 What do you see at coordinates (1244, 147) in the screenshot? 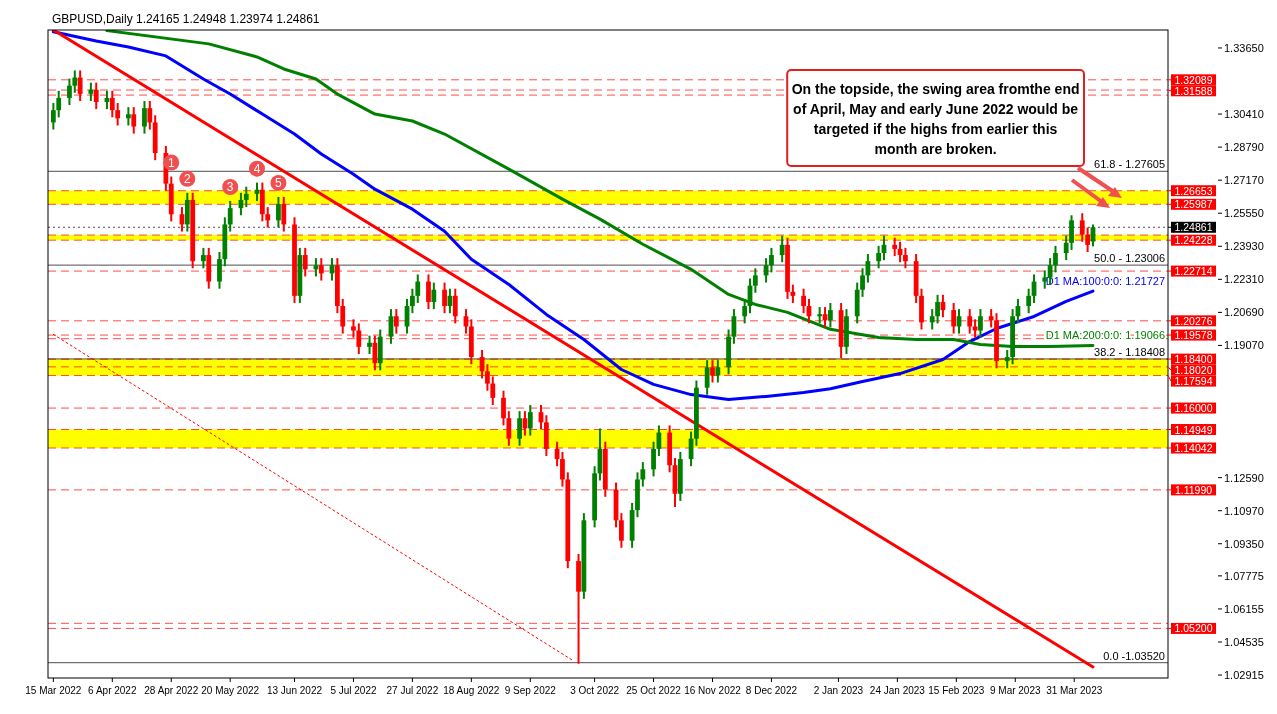
I see `y-tick-label: 1.28790` at bounding box center [1244, 147].